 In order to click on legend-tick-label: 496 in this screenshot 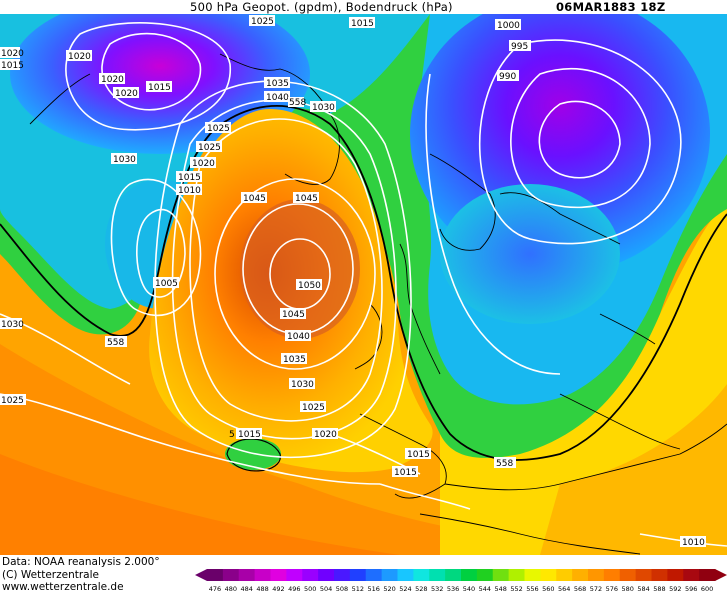, I will do `click(294, 589)`.